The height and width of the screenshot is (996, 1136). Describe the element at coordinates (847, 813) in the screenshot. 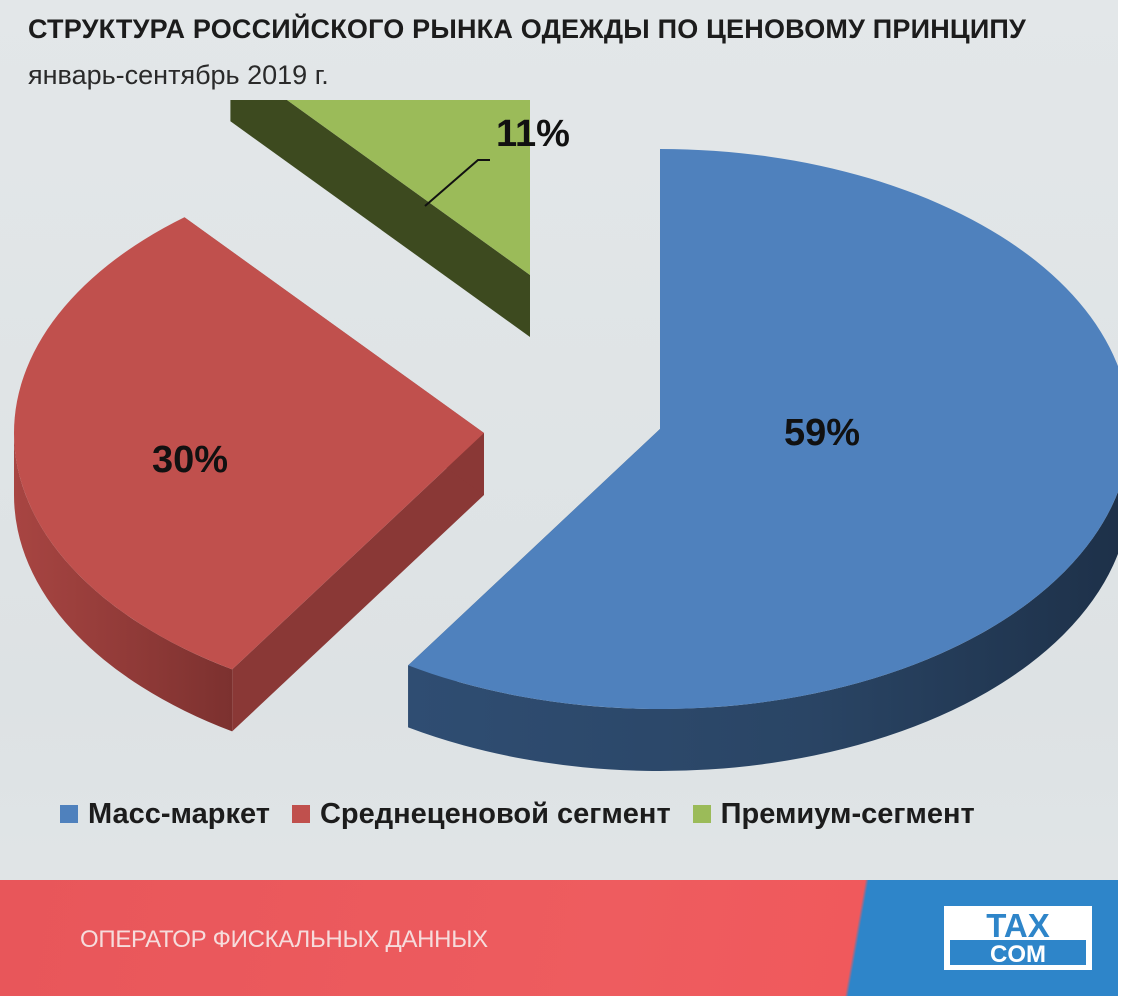

I see `legend-label: Премиум-сегмент` at that location.